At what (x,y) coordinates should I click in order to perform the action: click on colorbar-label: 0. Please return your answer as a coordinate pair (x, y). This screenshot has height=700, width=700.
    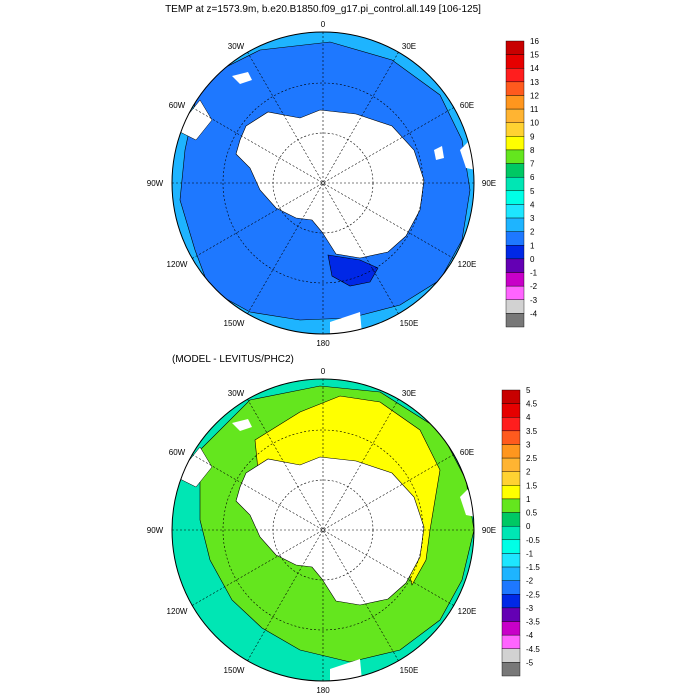
    Looking at the image, I should click on (532, 259).